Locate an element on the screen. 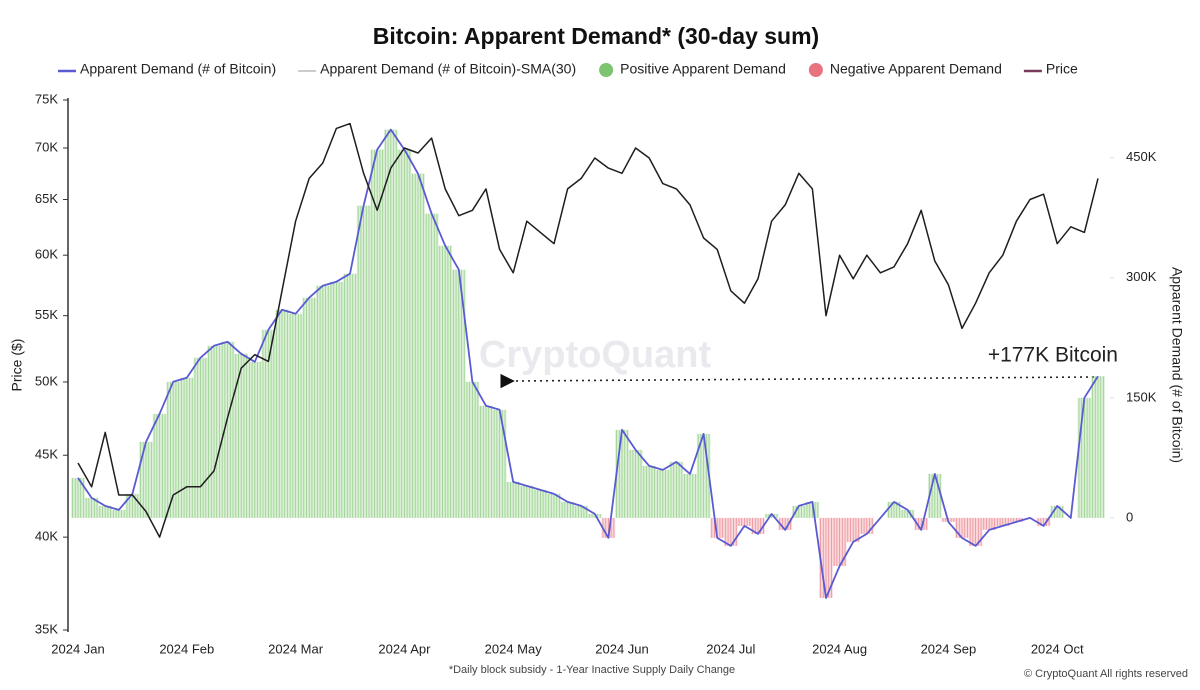 The width and height of the screenshot is (1200, 690). copyright: © CryptoQuant All rights reserved is located at coordinates (1106, 674).